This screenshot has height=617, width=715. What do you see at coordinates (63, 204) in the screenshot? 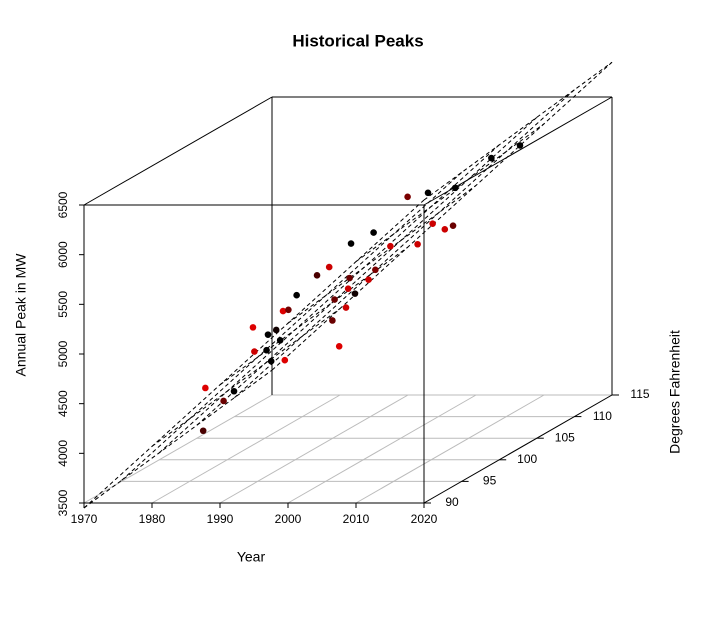
I see `z-tick-label: 6500` at bounding box center [63, 204].